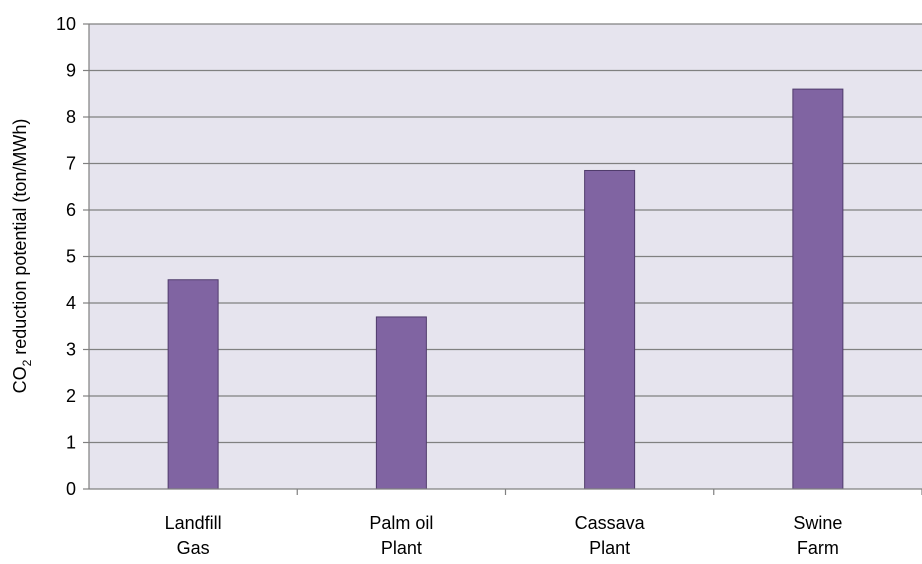  Describe the element at coordinates (71, 117) in the screenshot. I see `y-tick-label: 8` at that location.